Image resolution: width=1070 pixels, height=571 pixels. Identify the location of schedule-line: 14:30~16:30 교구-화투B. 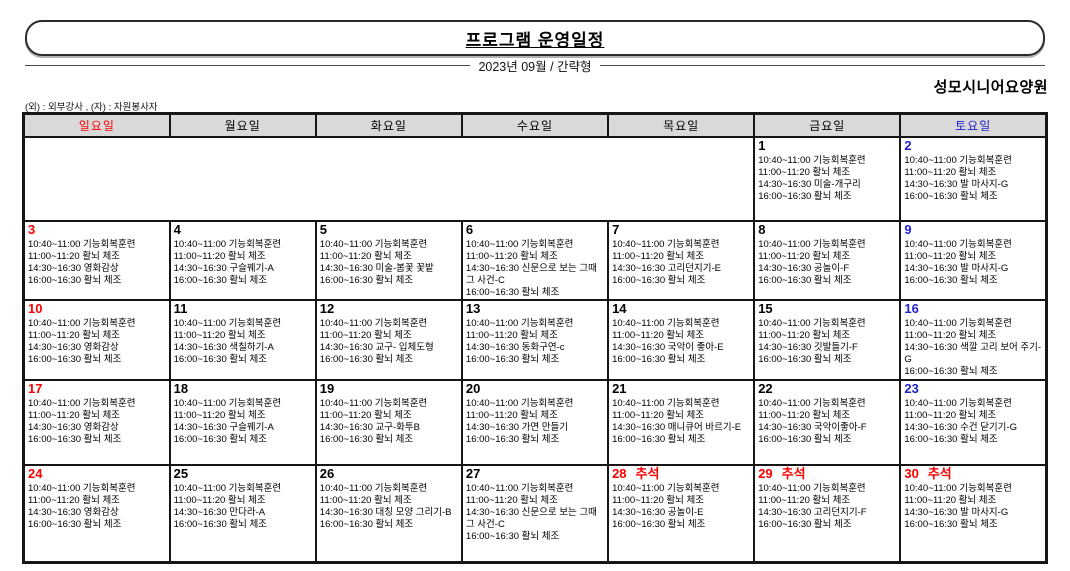
(369, 428).